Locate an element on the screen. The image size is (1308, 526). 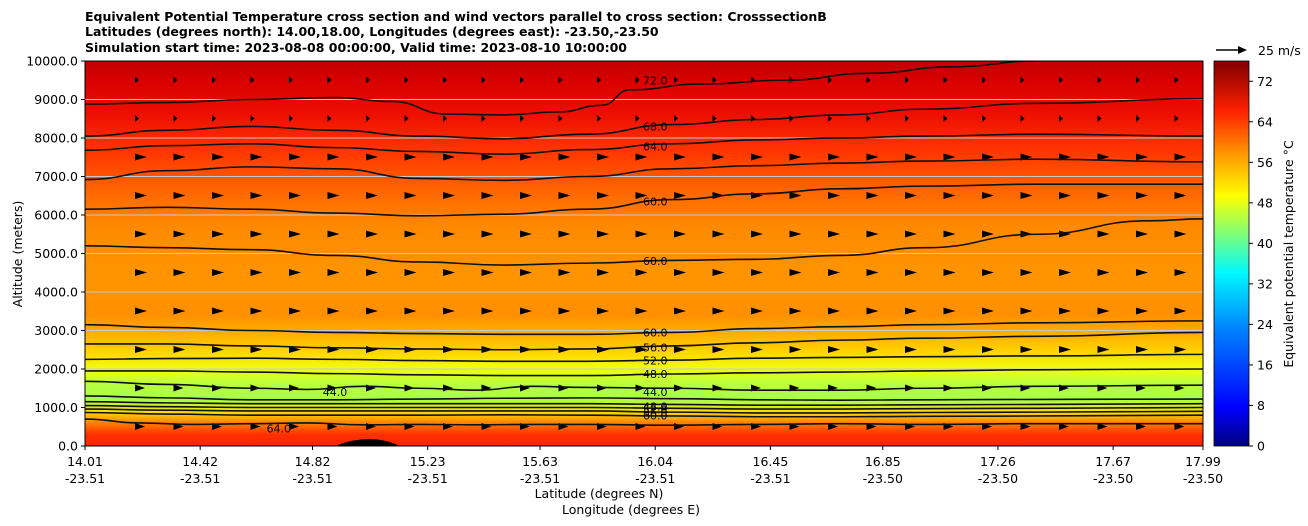
colorbar-tick-label: 24 is located at coordinates (1265, 324).